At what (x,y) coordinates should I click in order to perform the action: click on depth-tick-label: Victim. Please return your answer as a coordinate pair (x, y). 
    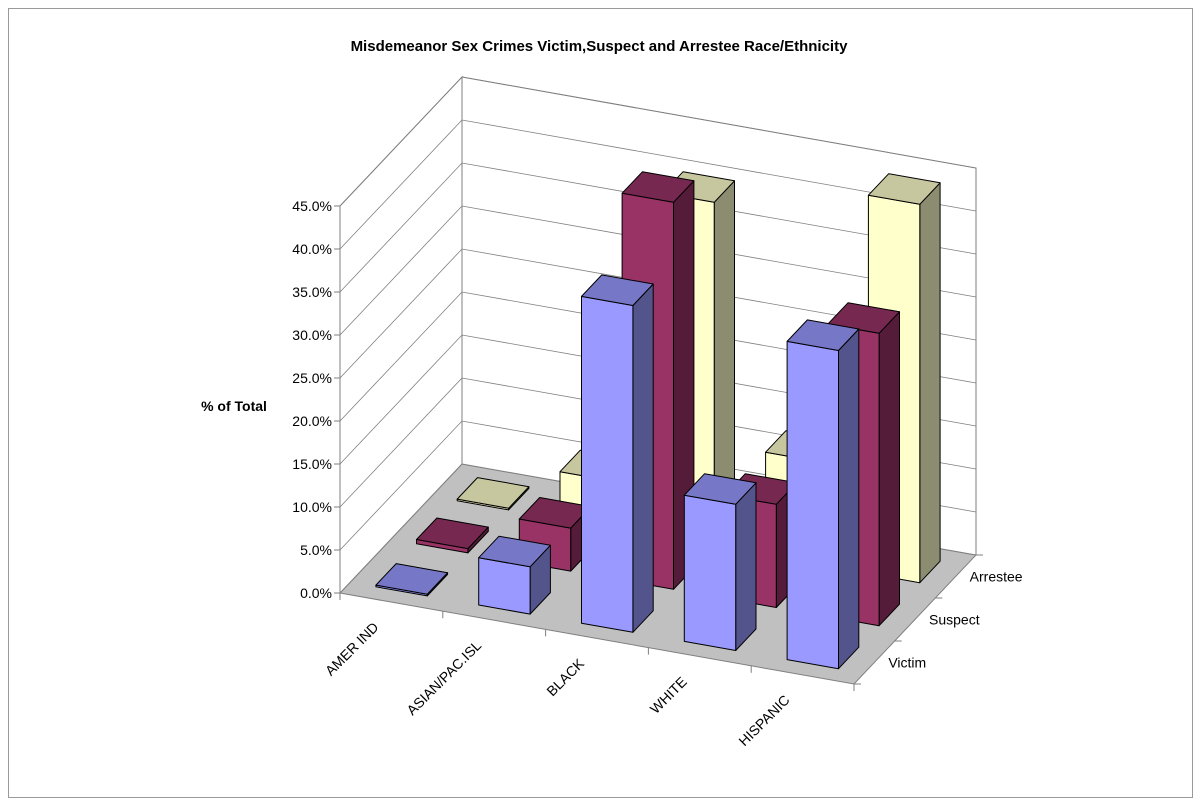
    Looking at the image, I should click on (907, 663).